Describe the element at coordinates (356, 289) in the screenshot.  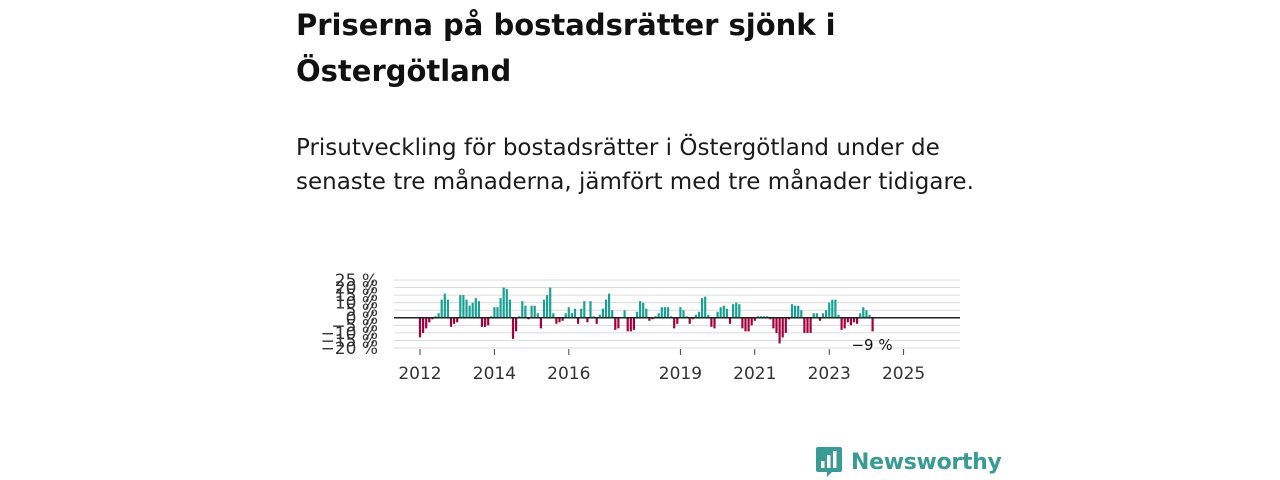
I see `y-tick-label: 20 %` at that location.